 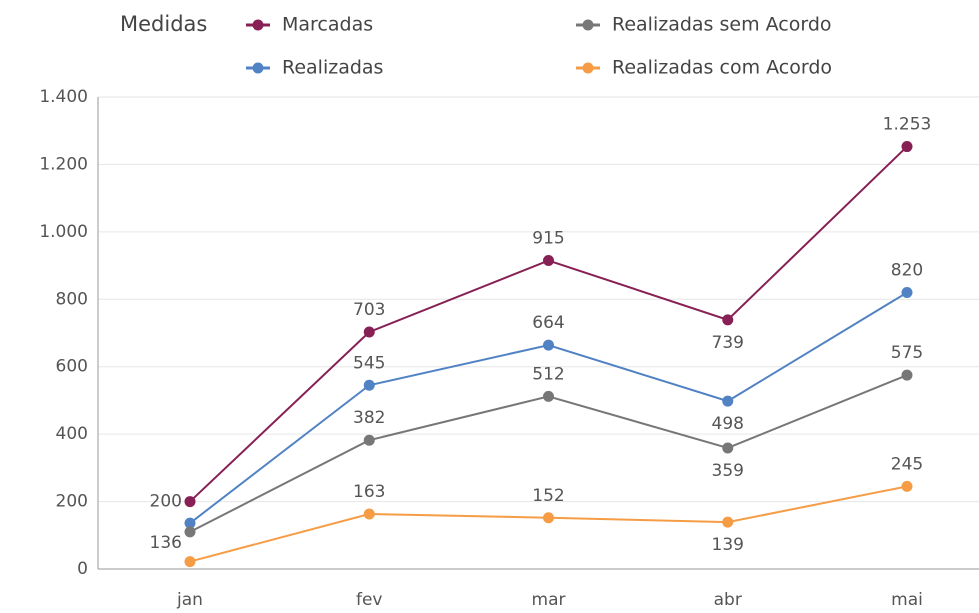 I want to click on legend-title: Medidas, so click(x=163, y=24).